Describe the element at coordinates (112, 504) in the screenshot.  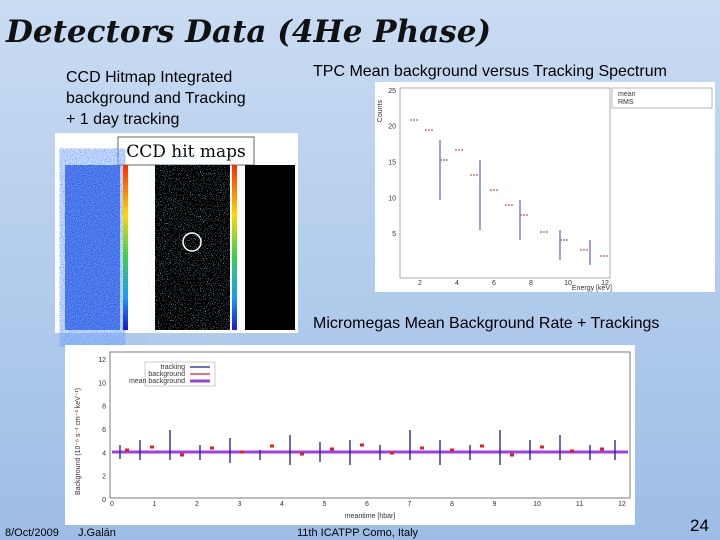
I see `x-tick-label: 0` at that location.